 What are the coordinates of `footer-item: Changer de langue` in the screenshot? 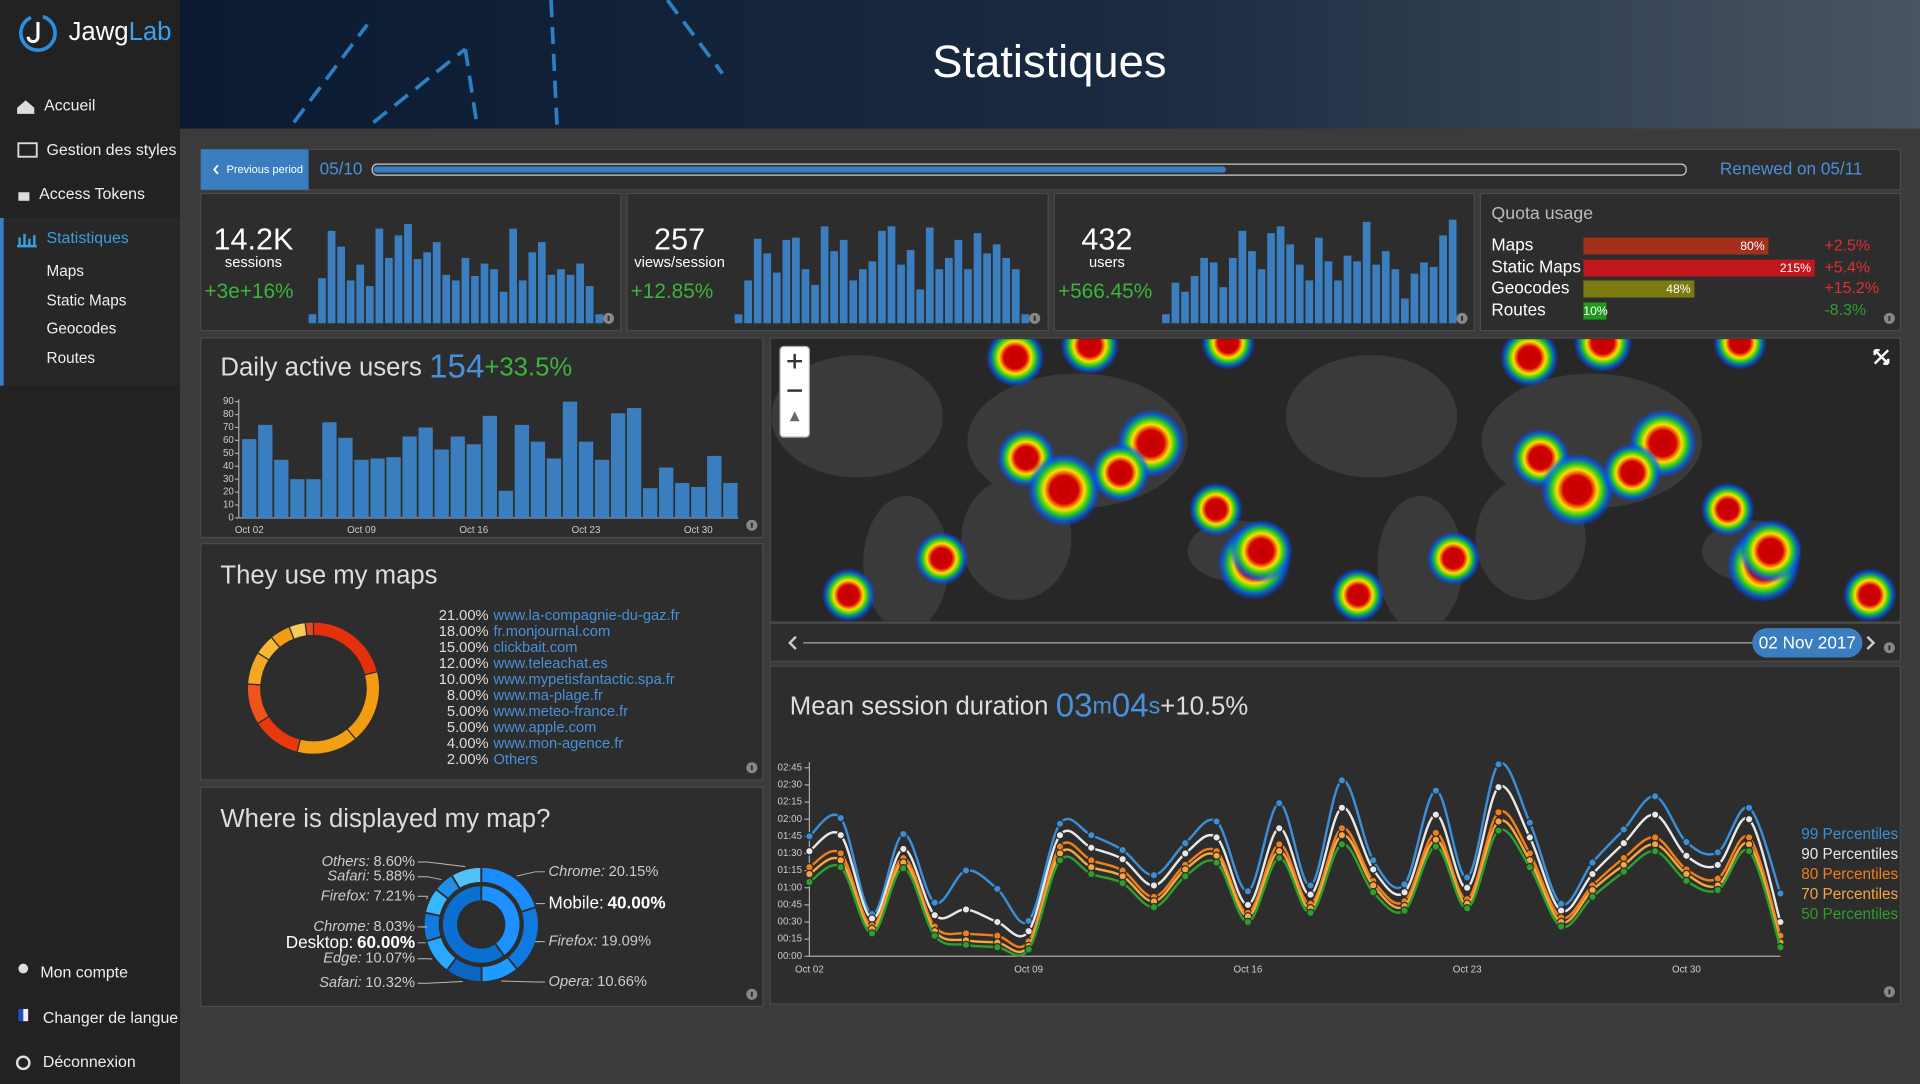 It's located at (110, 1018).